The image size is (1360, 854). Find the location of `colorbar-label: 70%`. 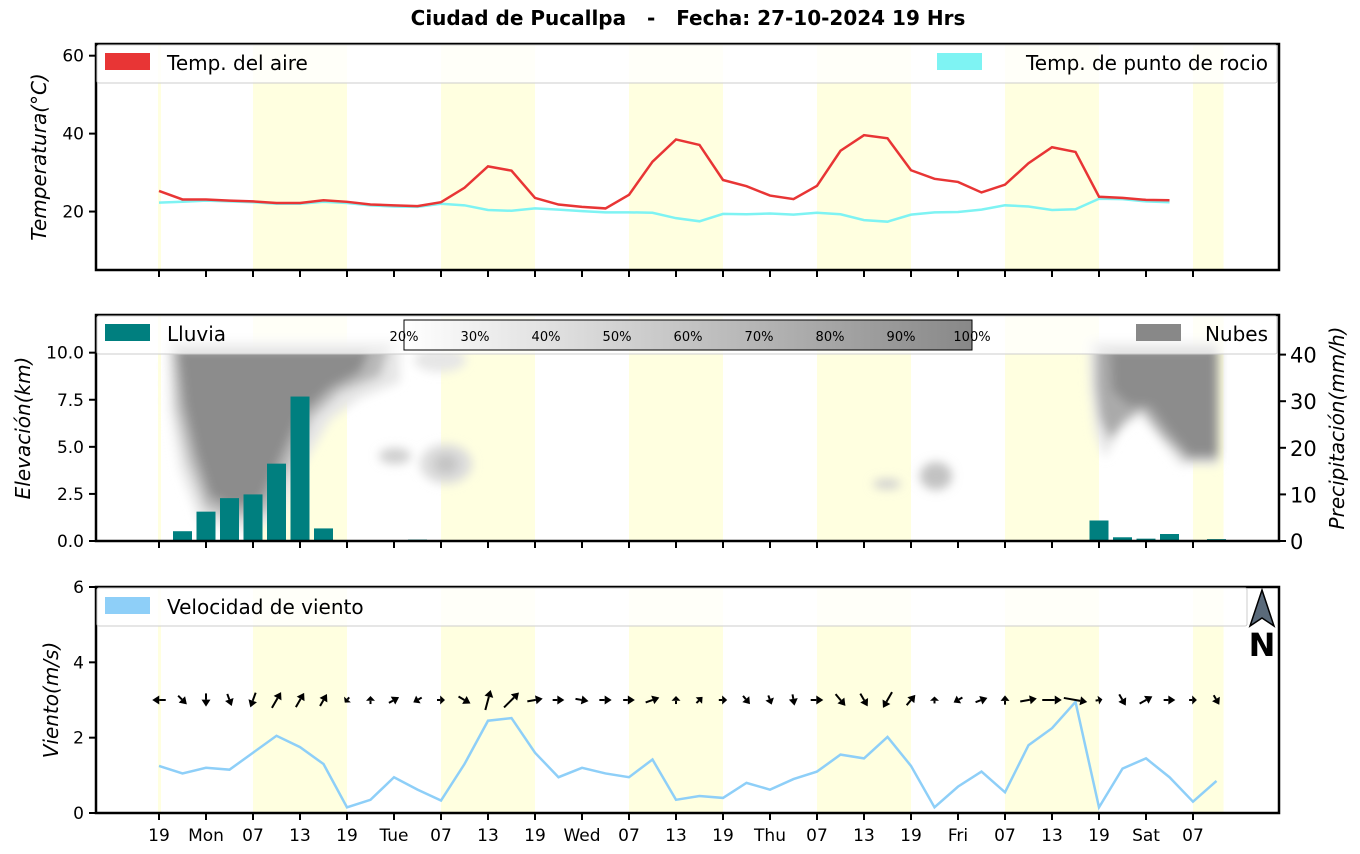

colorbar-label: 70% is located at coordinates (759, 337).